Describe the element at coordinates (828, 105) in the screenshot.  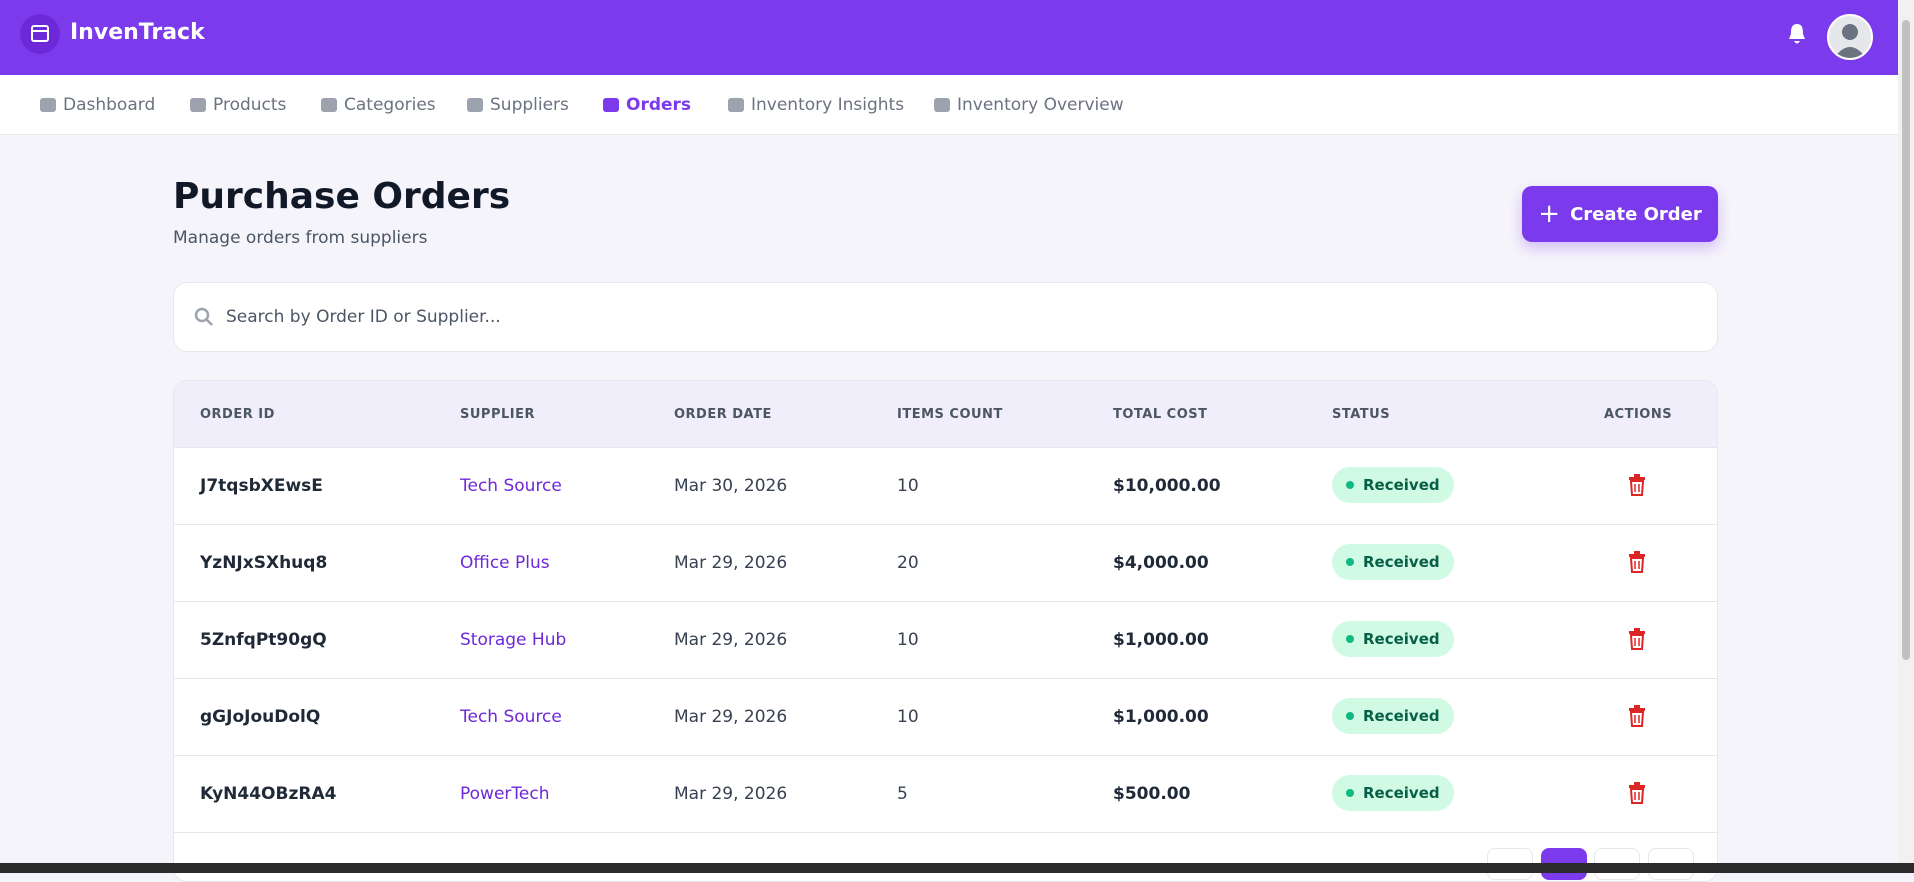
I see `nav-label: Inventory Insights` at that location.